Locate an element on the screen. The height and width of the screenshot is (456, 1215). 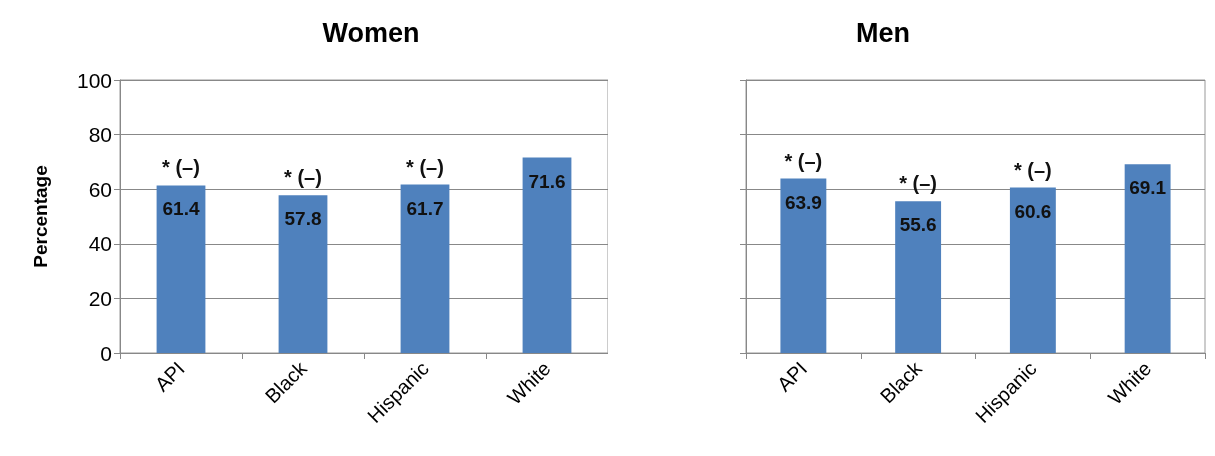
data-label: 71.6 is located at coordinates (547, 181).